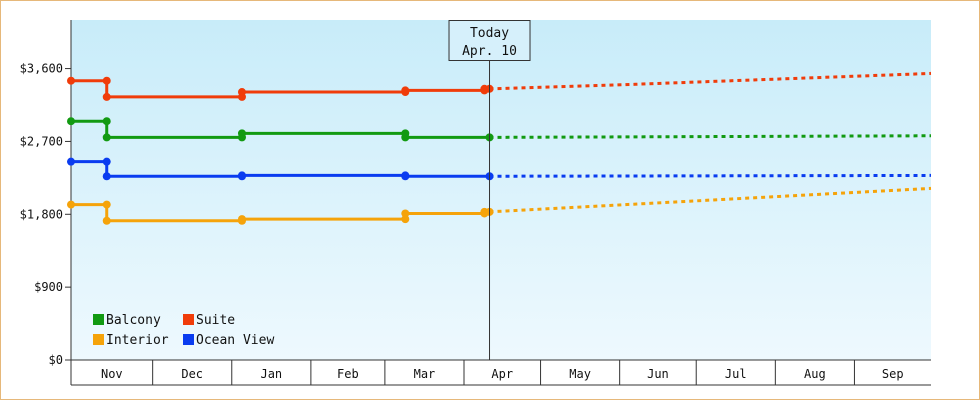  What do you see at coordinates (192, 374) in the screenshot?
I see `x-tick-label: Dec` at bounding box center [192, 374].